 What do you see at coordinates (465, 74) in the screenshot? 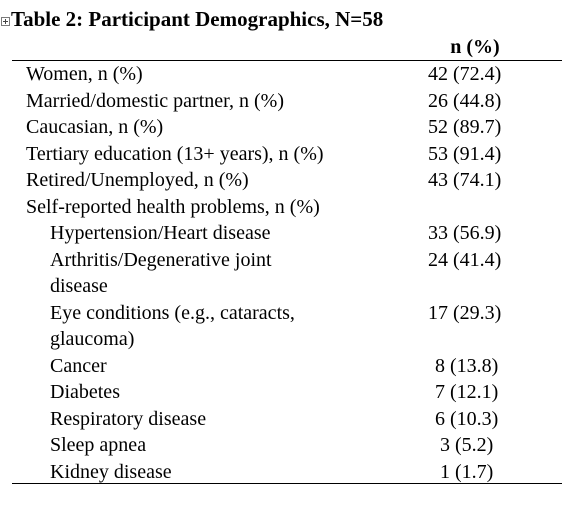
I see `row-value: 42 (72.4)` at bounding box center [465, 74].